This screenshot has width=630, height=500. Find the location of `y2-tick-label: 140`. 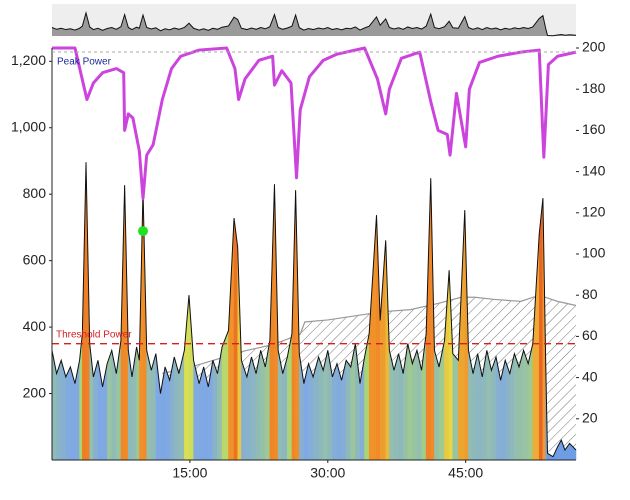

y2-tick-label: 140 is located at coordinates (594, 170).